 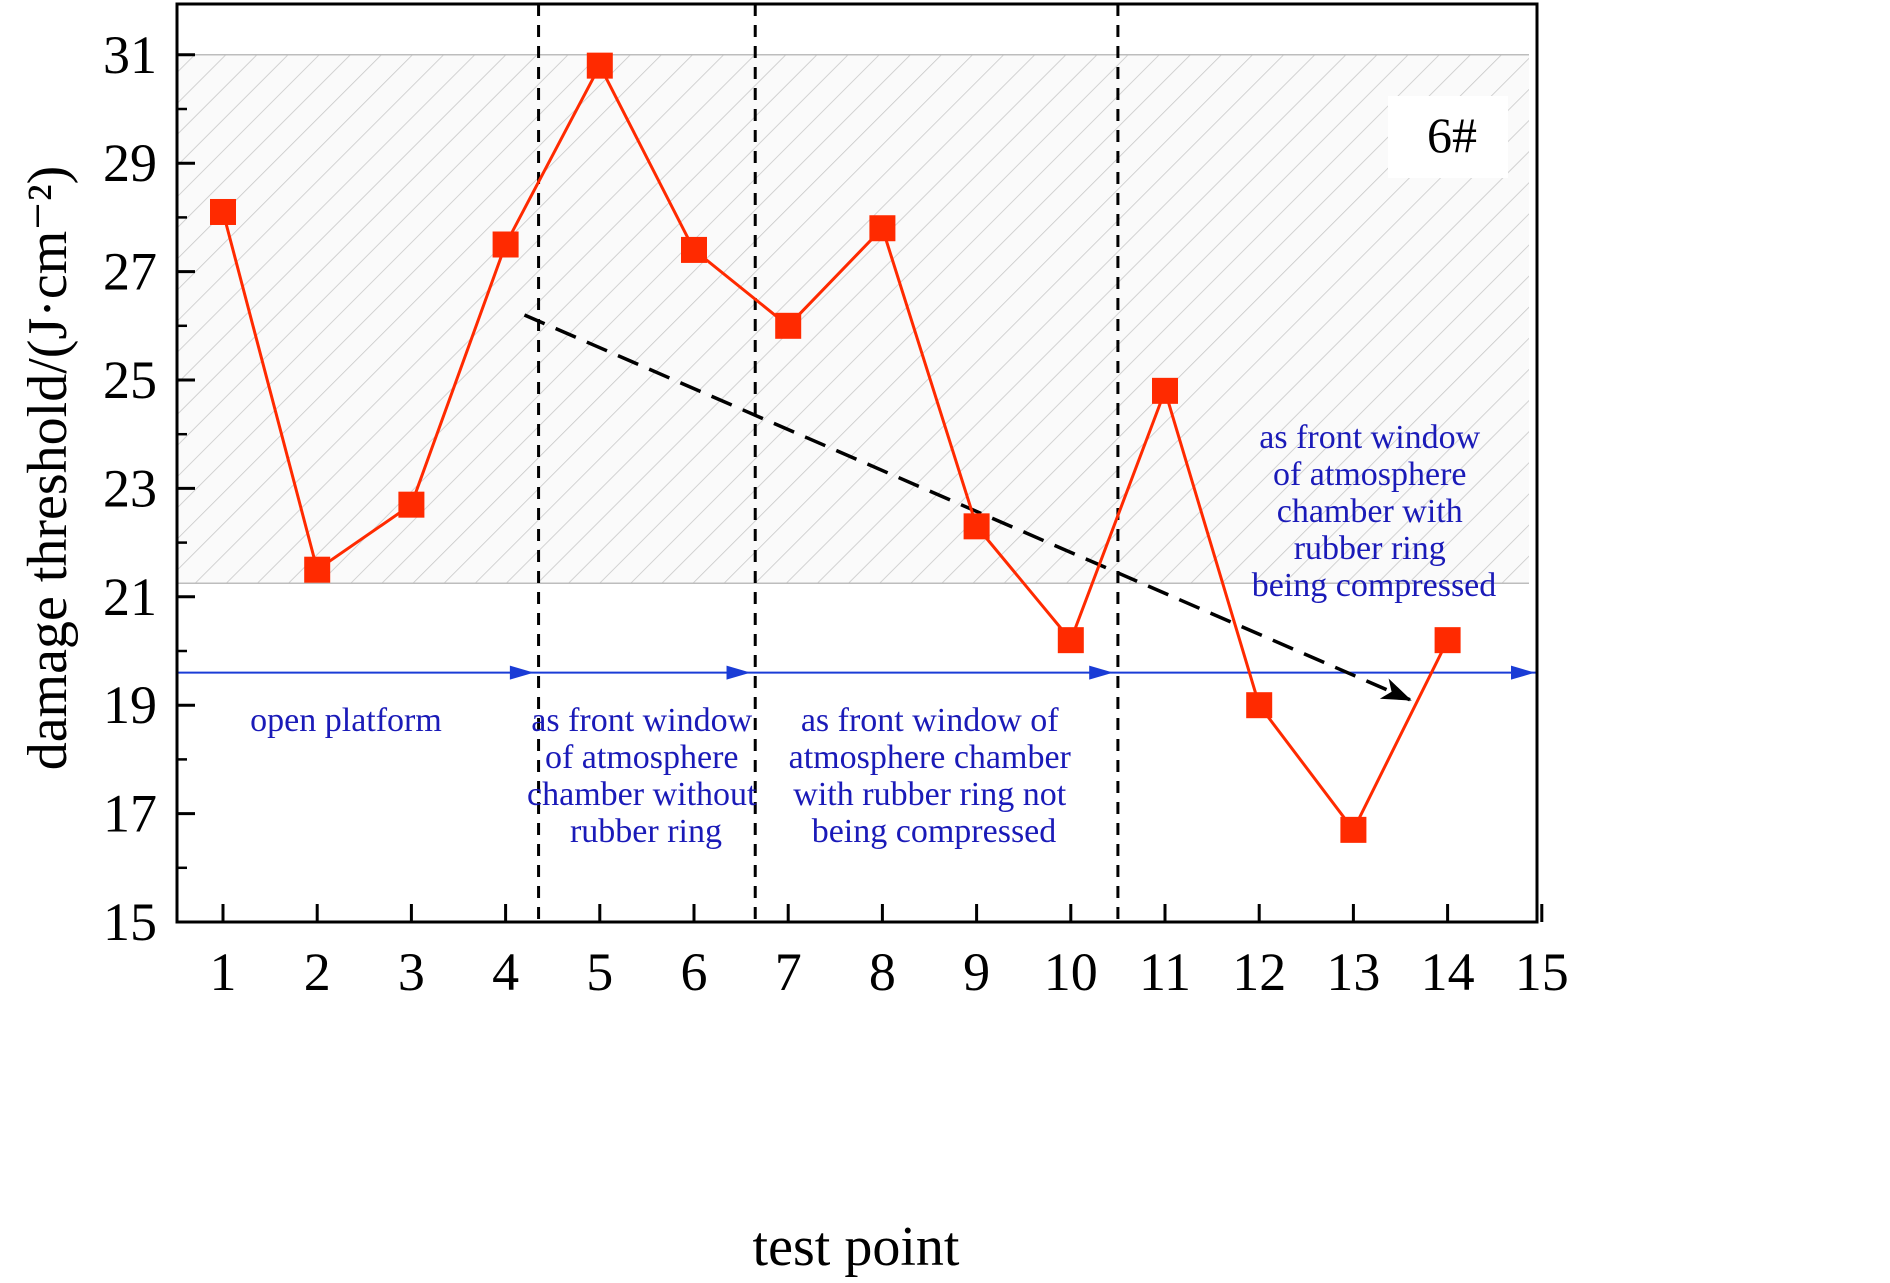 What do you see at coordinates (1165, 972) in the screenshot?
I see `x-tick-label-11: 11` at bounding box center [1165, 972].